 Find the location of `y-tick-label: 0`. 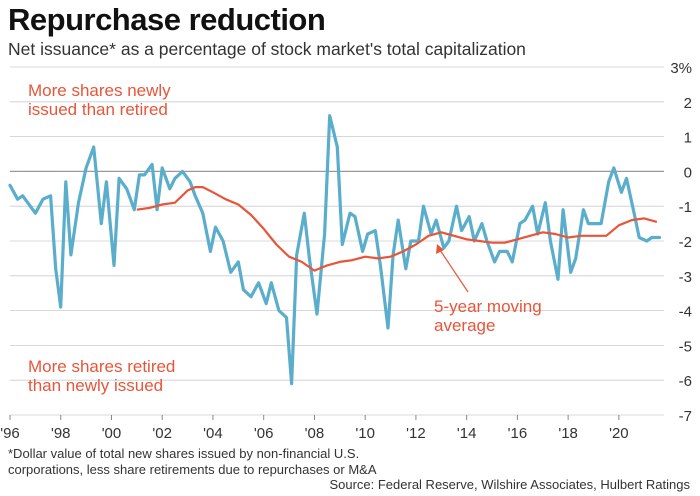

y-tick-label: 0 is located at coordinates (688, 172).